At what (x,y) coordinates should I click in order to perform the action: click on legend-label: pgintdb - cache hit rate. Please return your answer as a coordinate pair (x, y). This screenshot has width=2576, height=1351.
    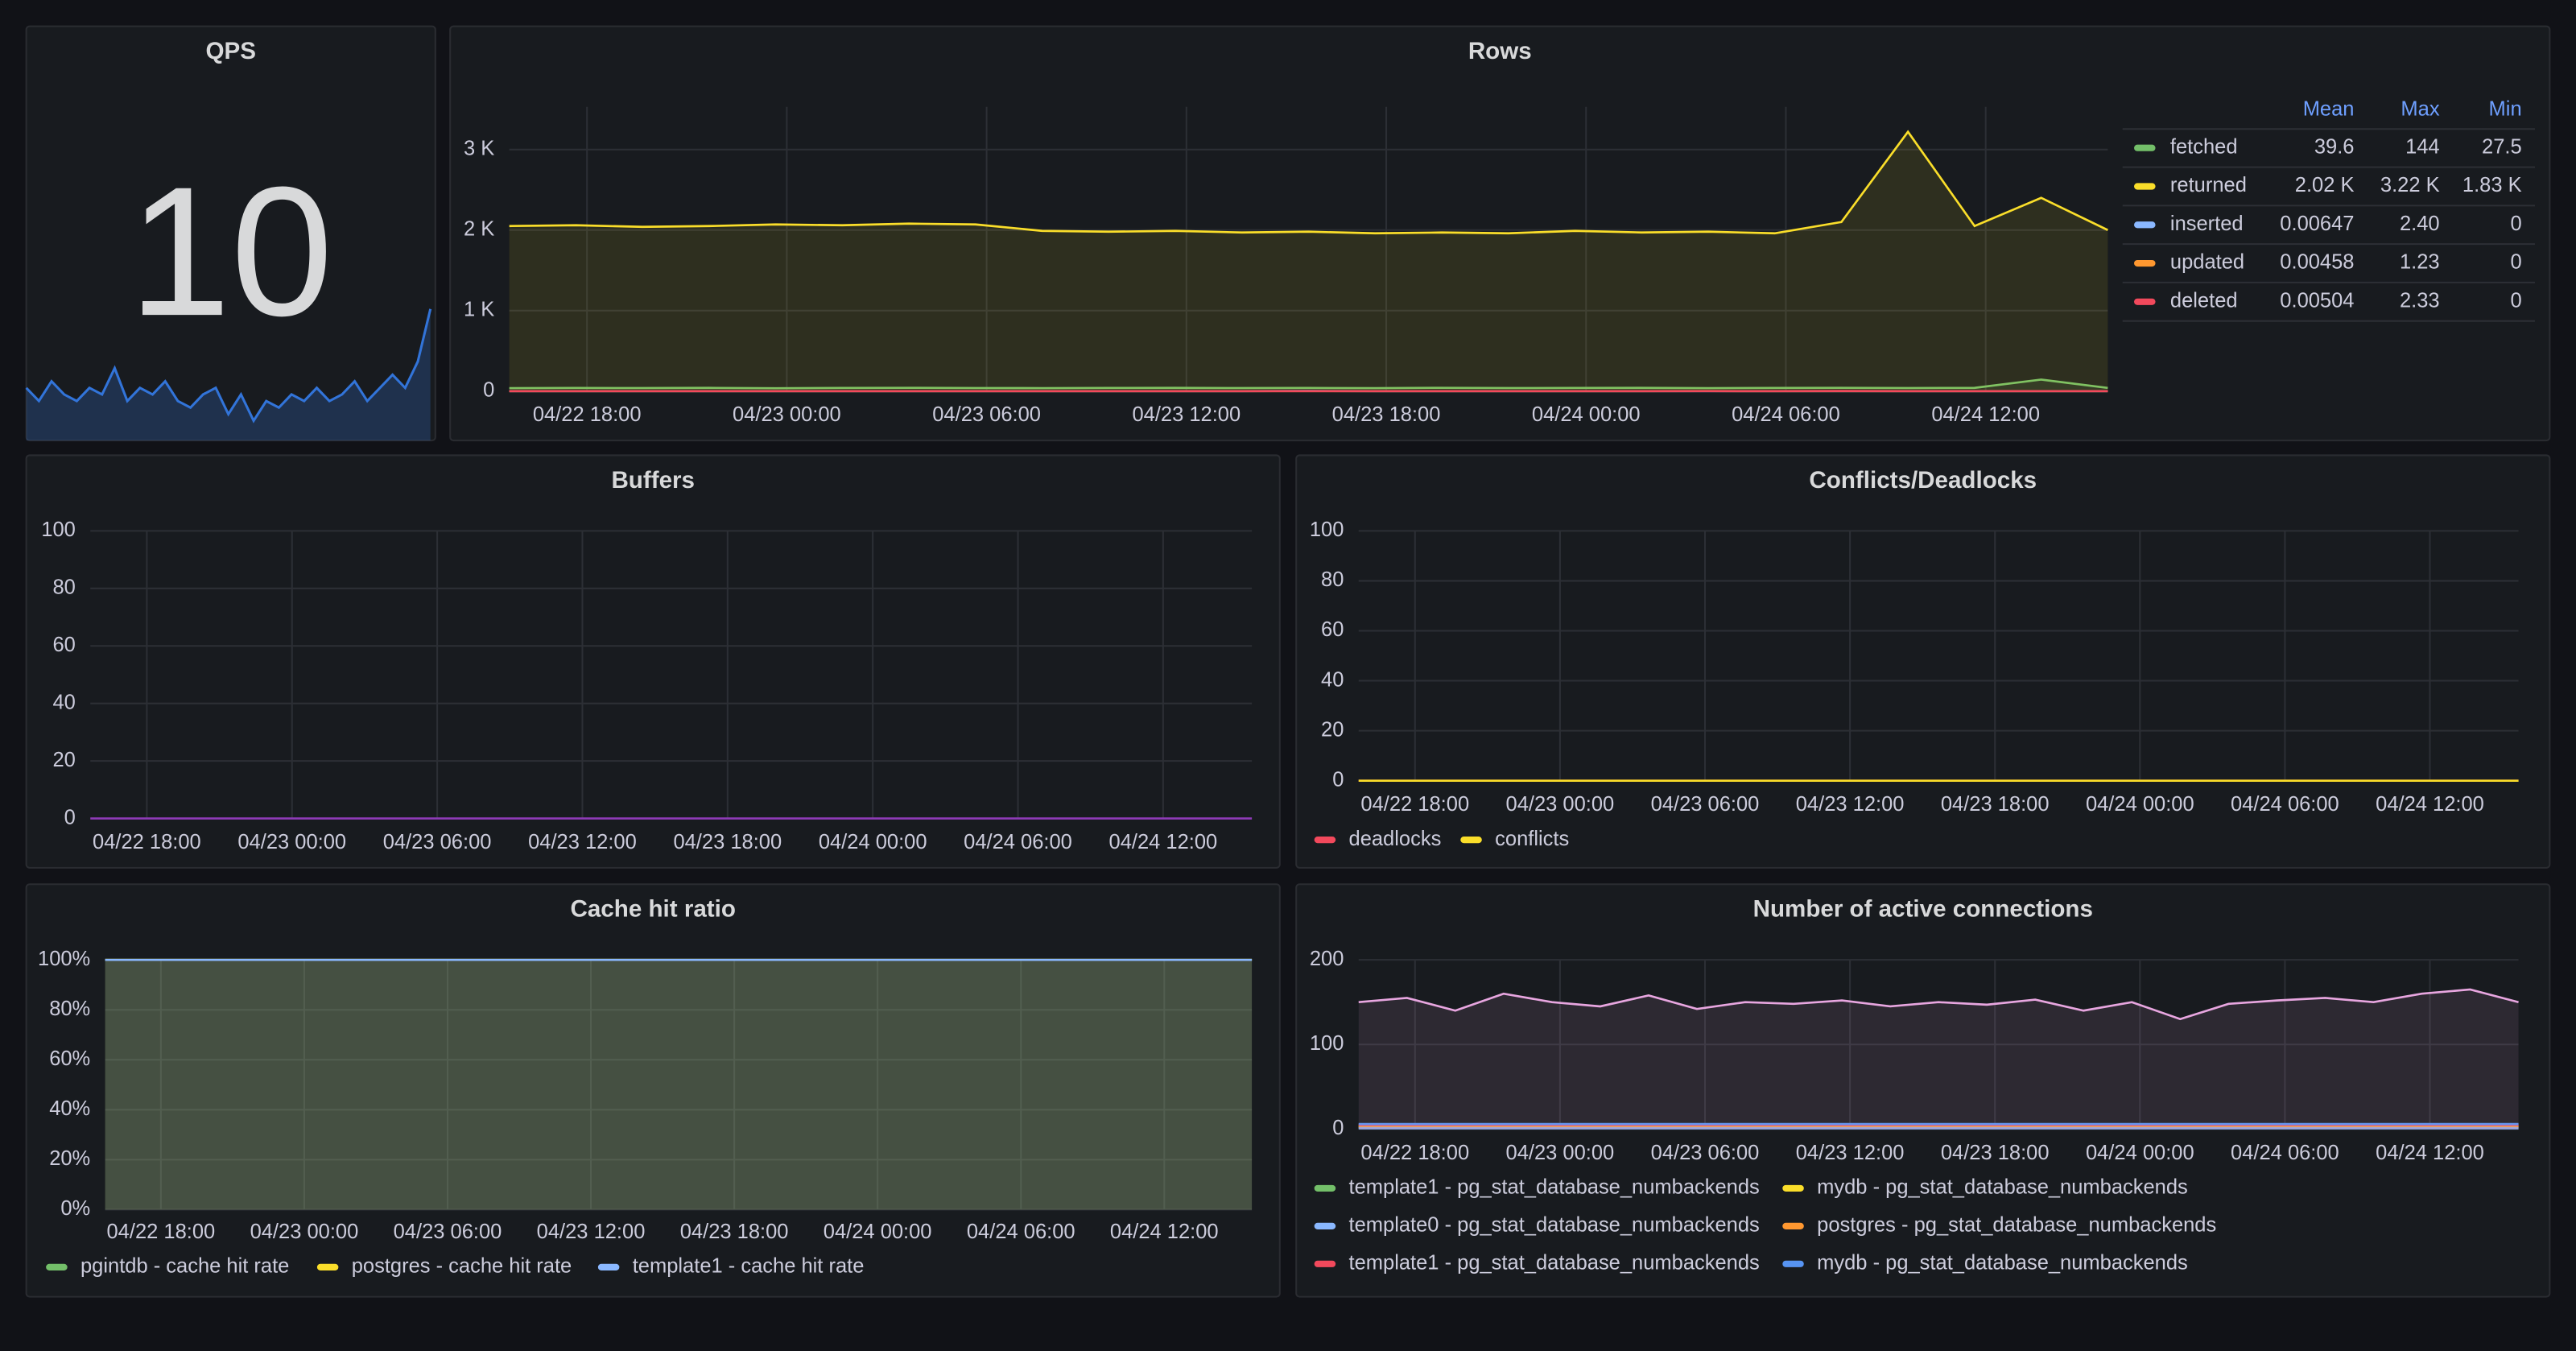
    Looking at the image, I should click on (184, 1266).